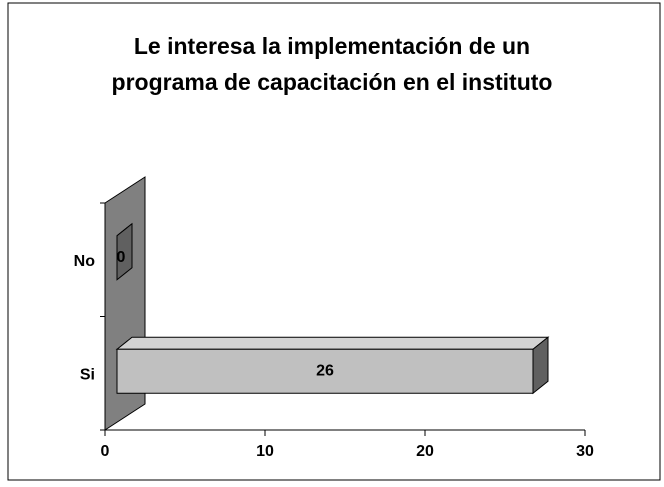 The width and height of the screenshot is (664, 487). What do you see at coordinates (585, 451) in the screenshot?
I see `x-tick-label: 30` at bounding box center [585, 451].